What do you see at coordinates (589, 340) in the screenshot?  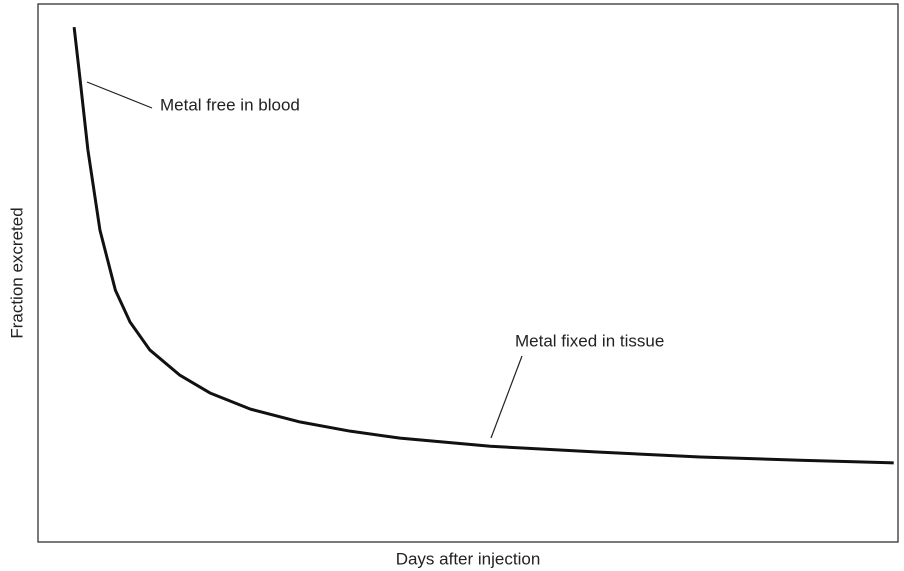 I see `annotation: Metal fixed in tissue` at bounding box center [589, 340].